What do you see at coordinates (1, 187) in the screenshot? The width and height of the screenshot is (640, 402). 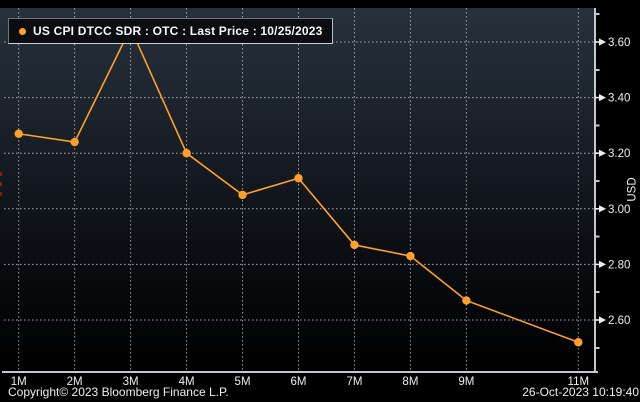 I see `left-edge-red-artifact` at bounding box center [1, 187].